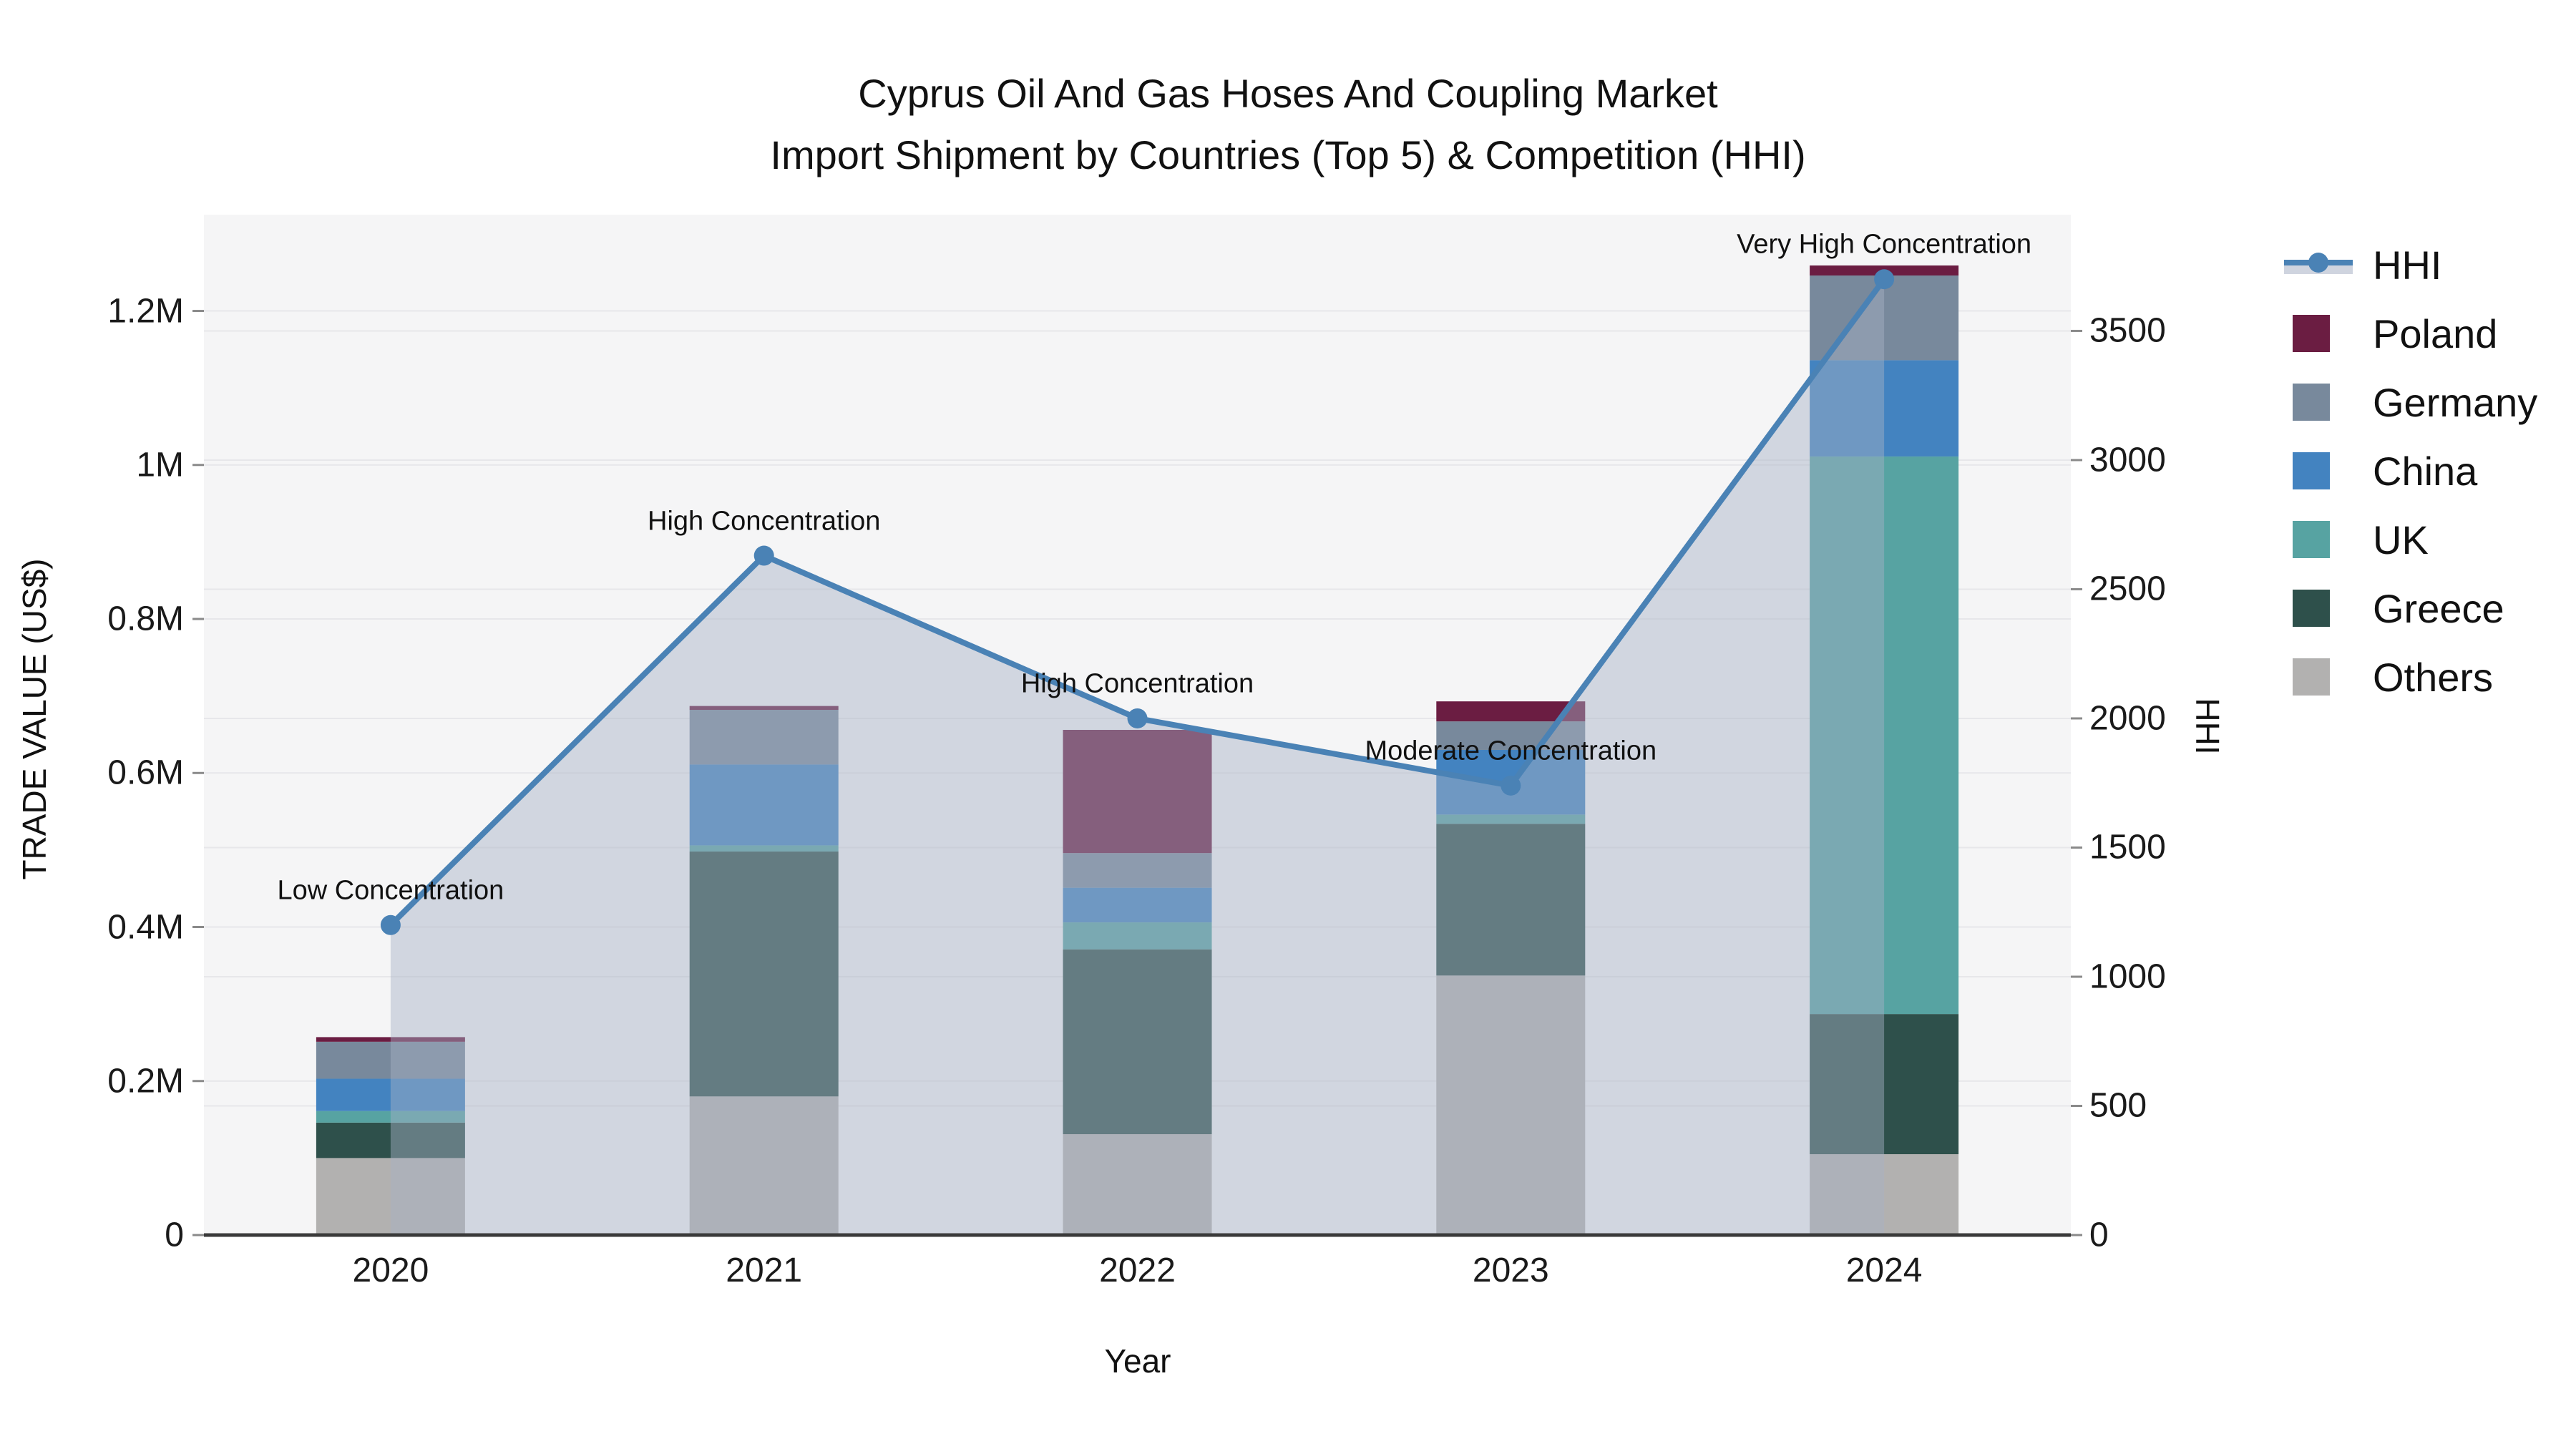  I want to click on y-right-tick-label: 2500, so click(2127, 589).